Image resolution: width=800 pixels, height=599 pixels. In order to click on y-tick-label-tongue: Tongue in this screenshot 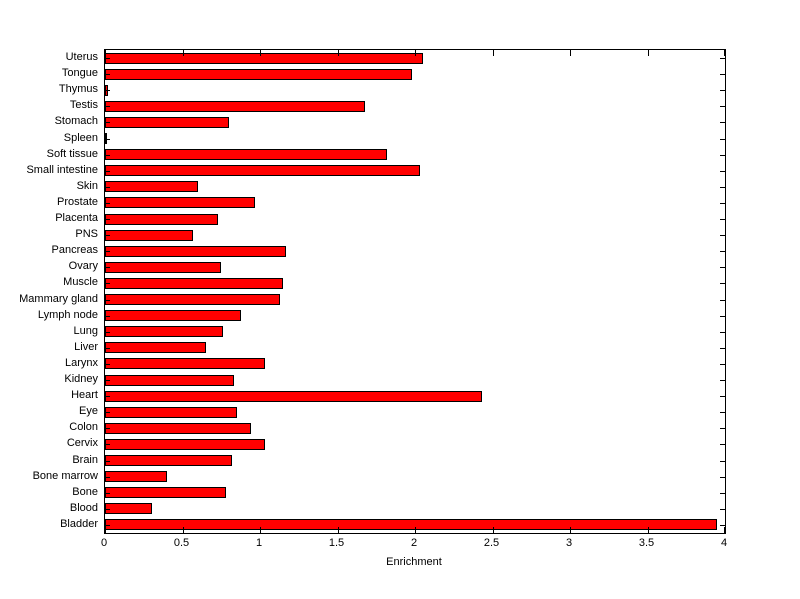, I will do `click(79, 73)`.